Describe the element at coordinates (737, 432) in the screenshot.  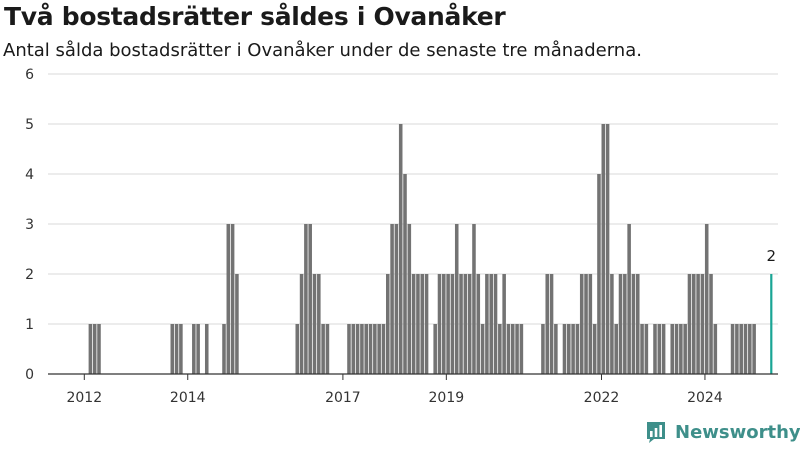
I see `logo-text: Newsworthy` at that location.